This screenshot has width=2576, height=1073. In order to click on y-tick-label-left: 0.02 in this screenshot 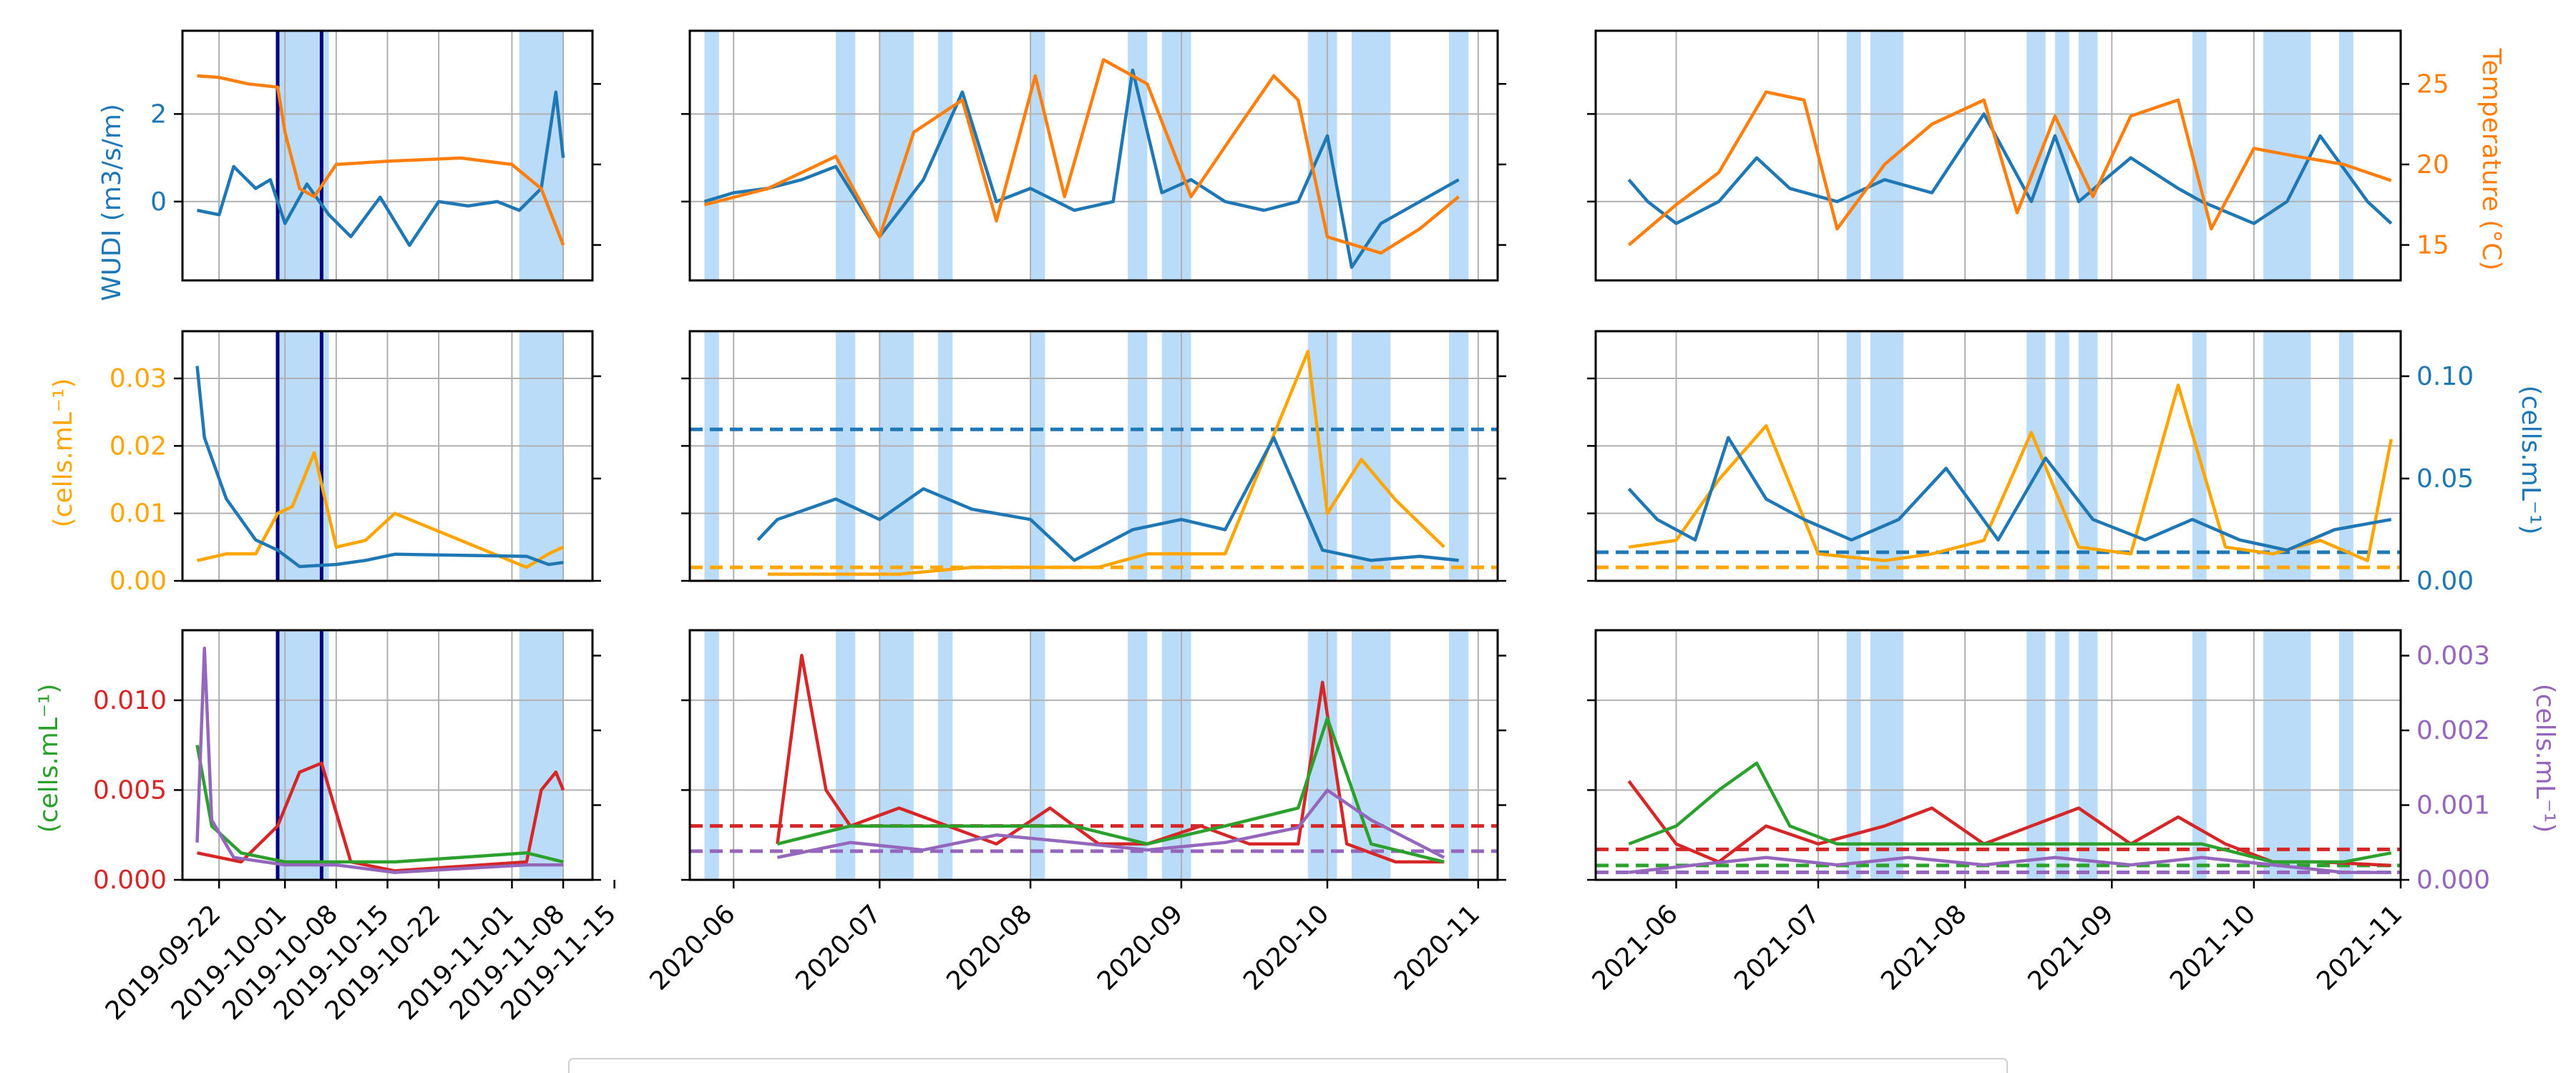, I will do `click(138, 446)`.